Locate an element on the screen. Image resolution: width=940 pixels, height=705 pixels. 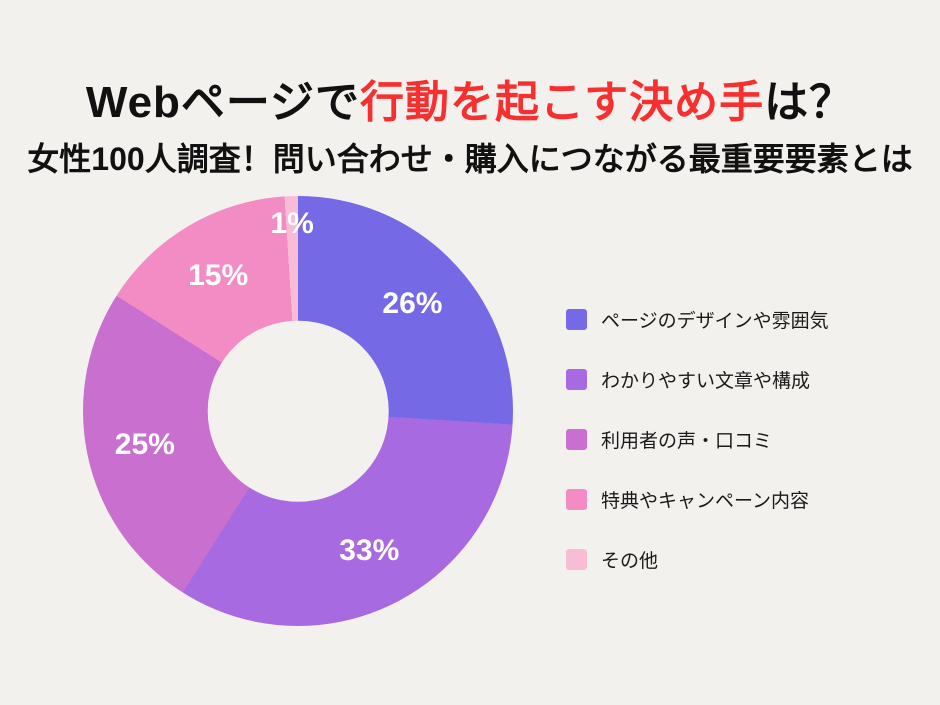
page-subtitle: 女性100人調査！問い合わせ・購入につながる最重要要素とは is located at coordinates (470, 159).